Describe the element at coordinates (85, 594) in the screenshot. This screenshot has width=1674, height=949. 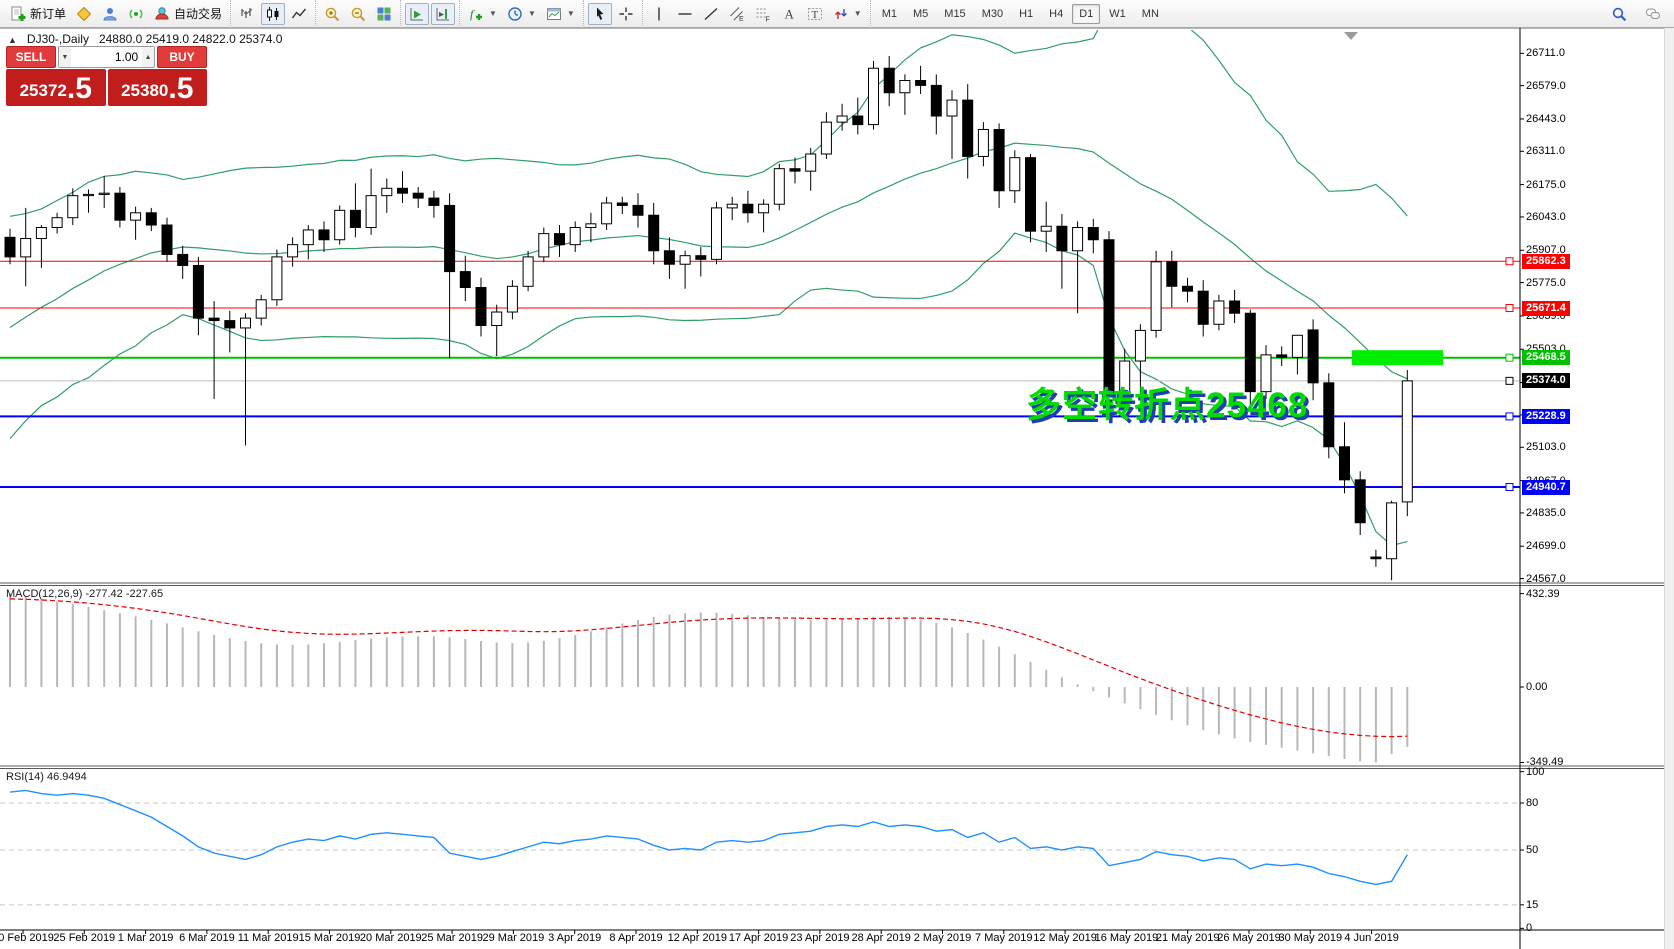
I see `macd-indicator-label: MACD(12,26,9) -277.42 -227.65` at that location.